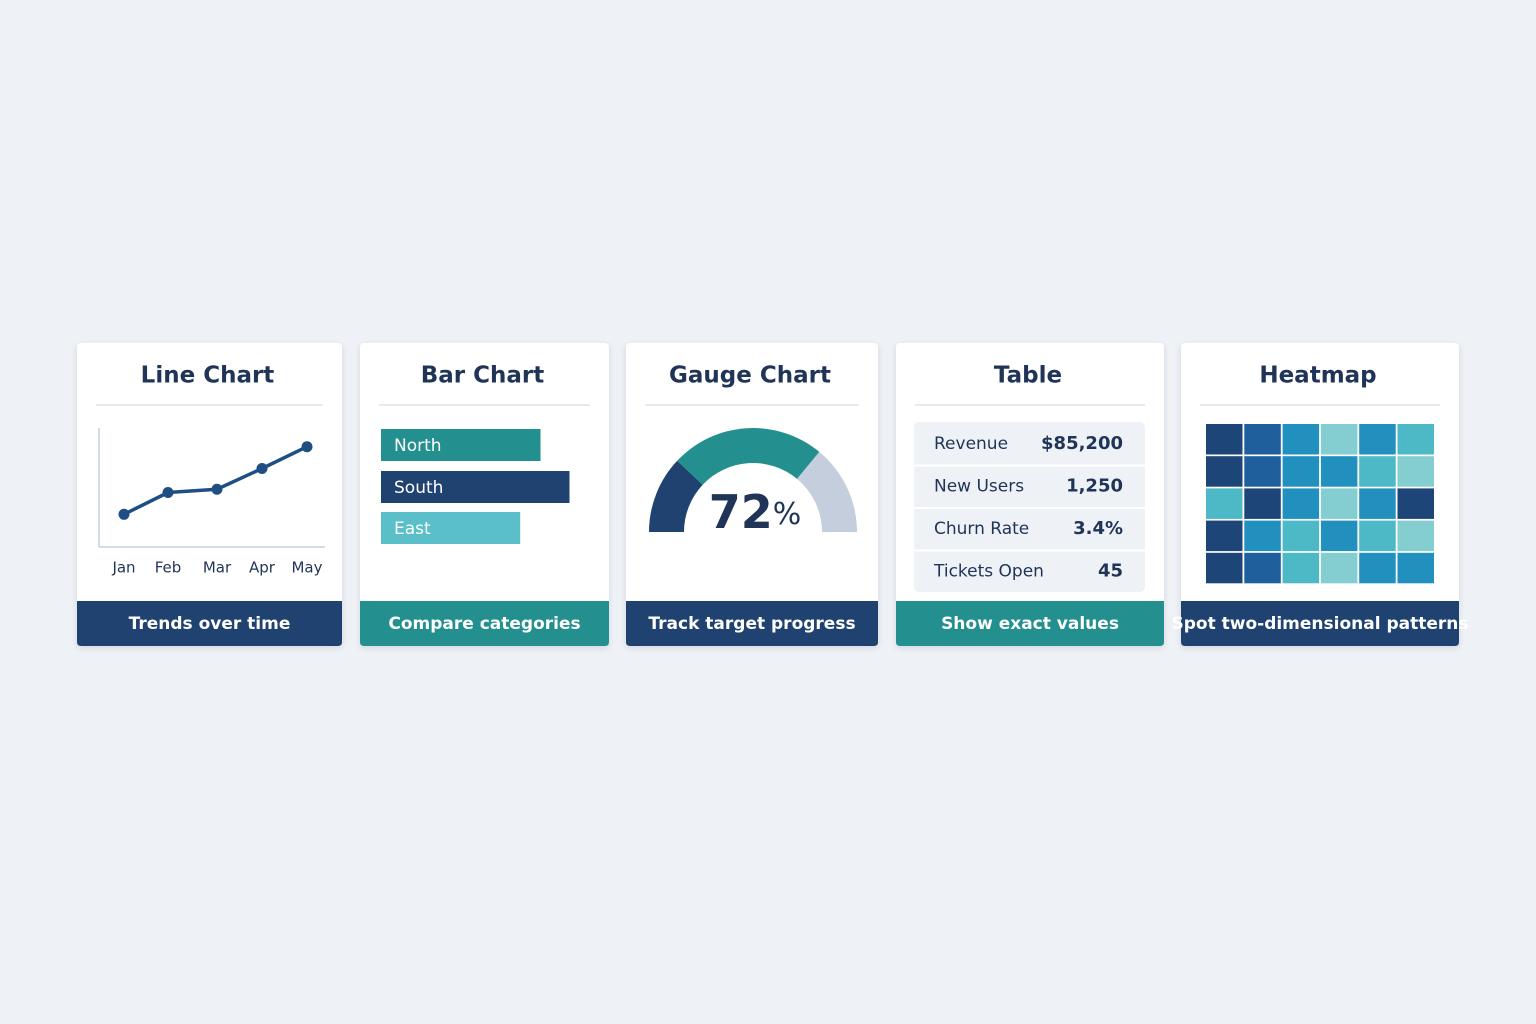  What do you see at coordinates (988, 572) in the screenshot?
I see `row-label: Tickets Open` at bounding box center [988, 572].